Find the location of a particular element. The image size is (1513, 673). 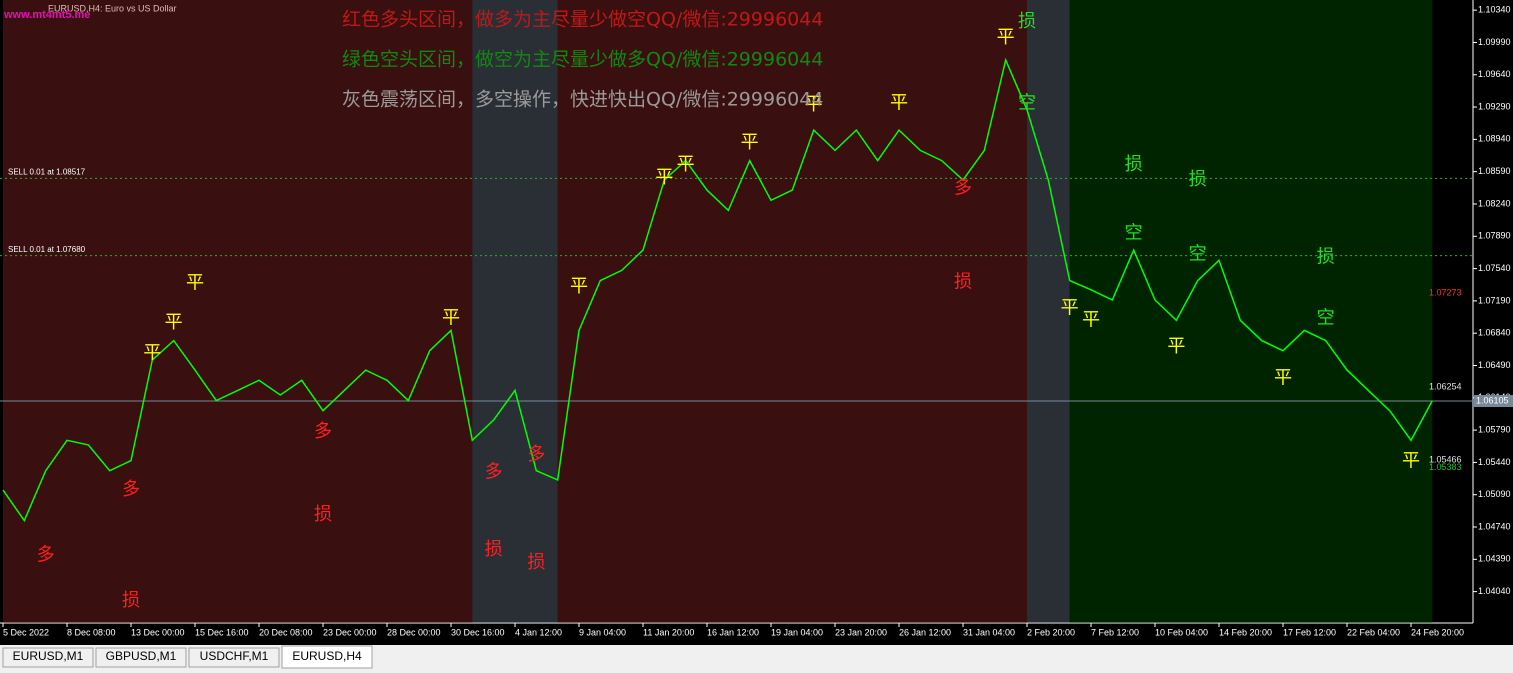

y-tick-label: 1.05790 is located at coordinates (1494, 429).